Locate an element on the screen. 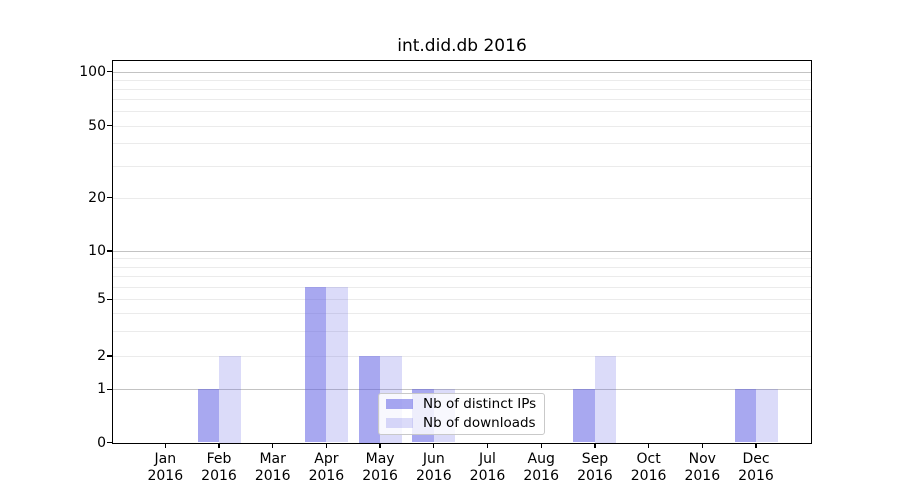  x-tick-label-jun-2016: Jun 2016 is located at coordinates (433, 467).